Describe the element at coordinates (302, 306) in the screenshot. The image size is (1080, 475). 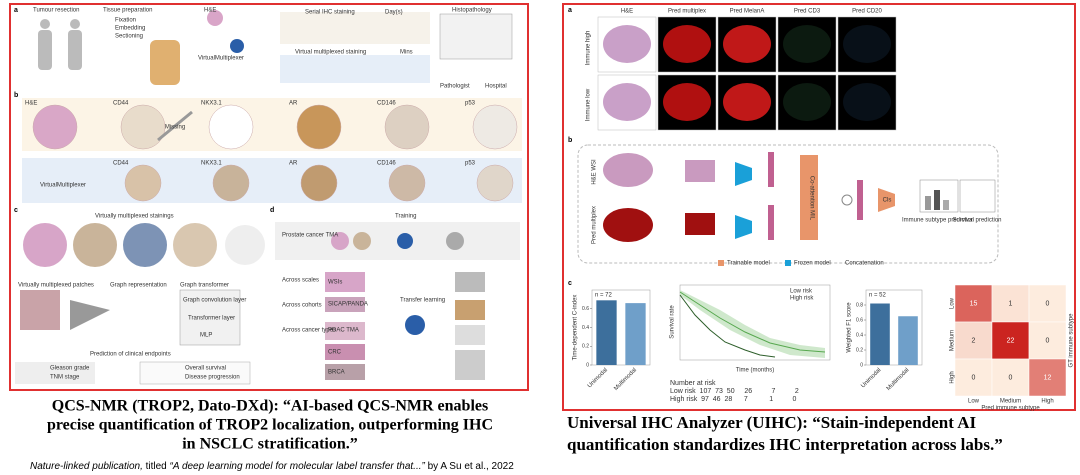
I see `label: Across cohorts` at that location.